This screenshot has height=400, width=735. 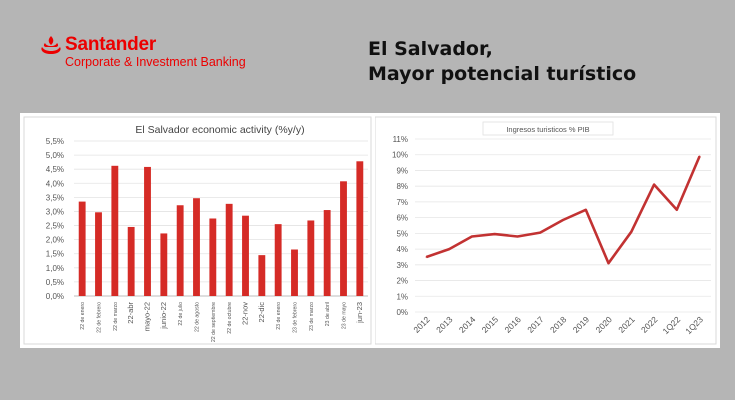 What do you see at coordinates (55, 226) in the screenshot?
I see `bar-y-tick-label: 2,5%` at bounding box center [55, 226].